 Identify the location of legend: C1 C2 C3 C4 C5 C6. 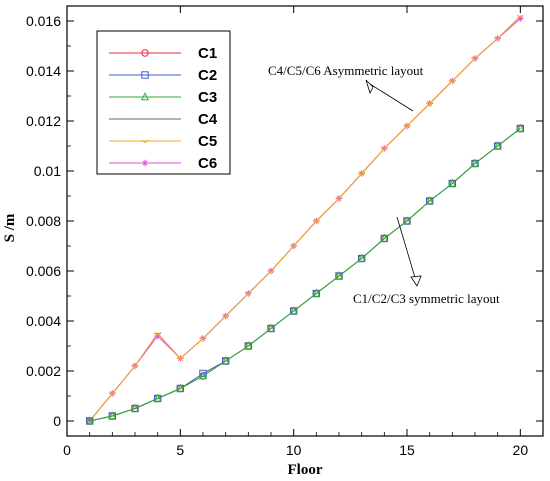
(163, 102).